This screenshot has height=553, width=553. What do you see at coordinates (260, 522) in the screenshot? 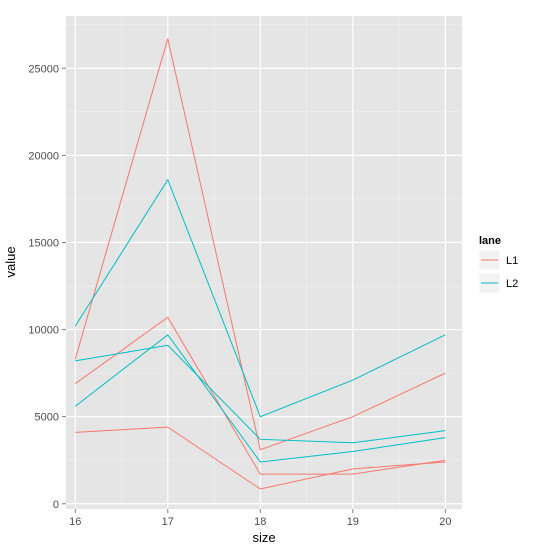
I see `x-tick-label: 18` at bounding box center [260, 522].